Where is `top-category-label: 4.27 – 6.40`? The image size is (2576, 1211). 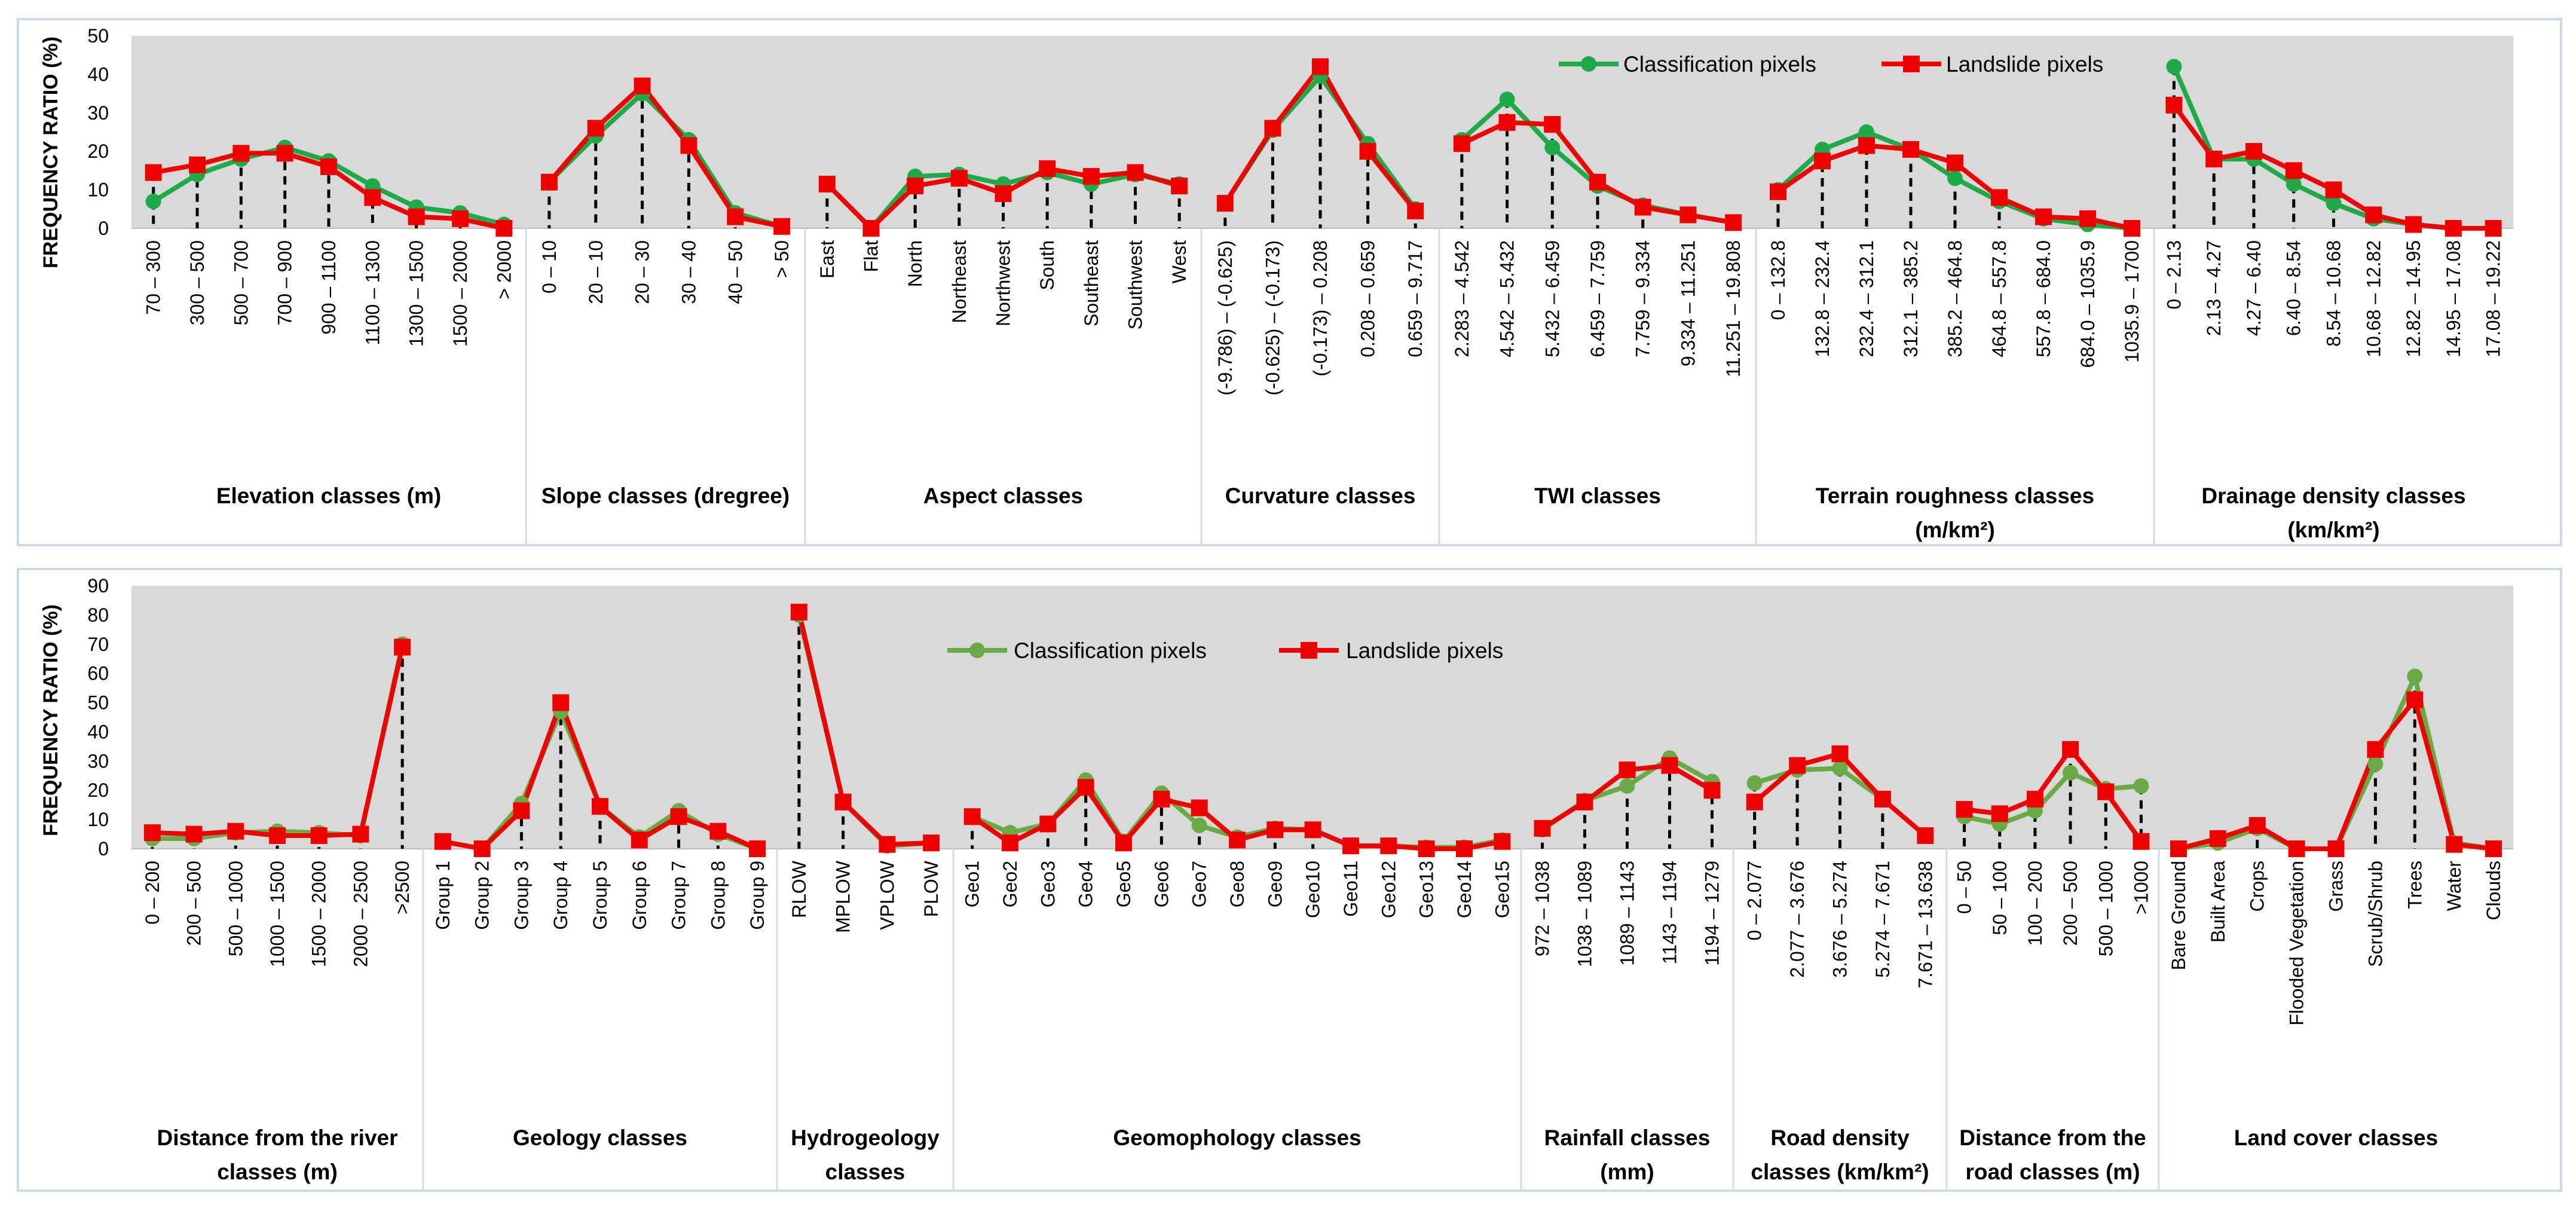 top-category-label: 4.27 – 6.40 is located at coordinates (2254, 288).